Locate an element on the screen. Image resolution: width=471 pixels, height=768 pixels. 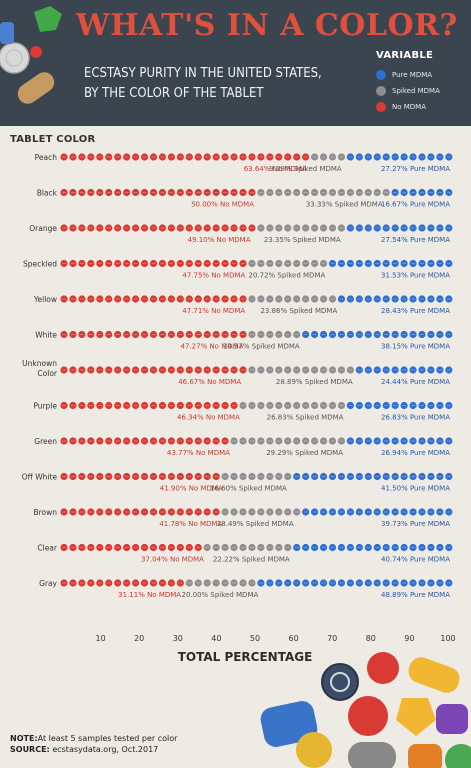
category-label: Gray is located at coordinates (48, 583).